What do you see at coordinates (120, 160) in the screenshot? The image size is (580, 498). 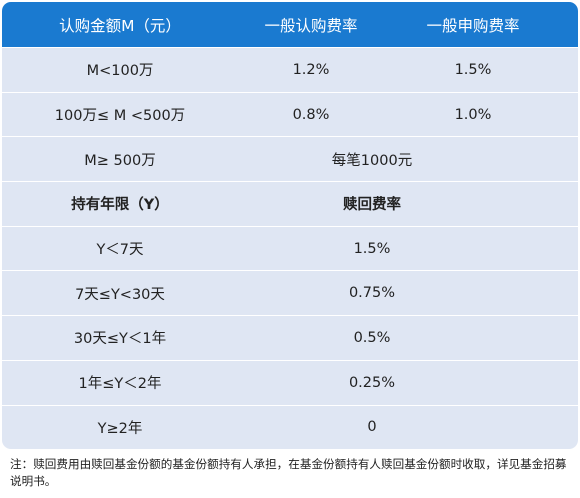 I see `amount-cell: M≥ 500万` at bounding box center [120, 160].